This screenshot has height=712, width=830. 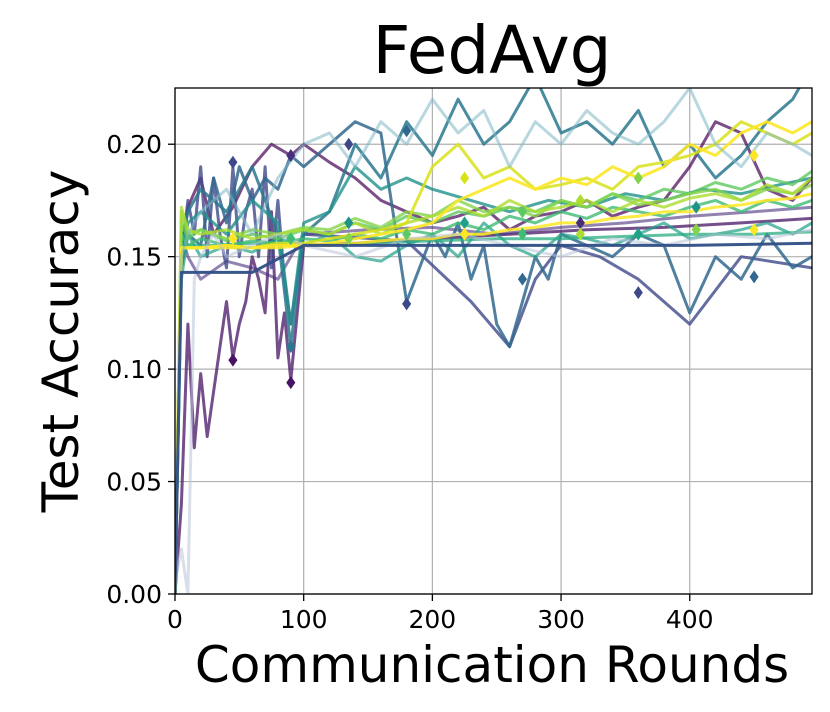 What do you see at coordinates (134, 257) in the screenshot?
I see `y-tick-label: 0.15` at bounding box center [134, 257].